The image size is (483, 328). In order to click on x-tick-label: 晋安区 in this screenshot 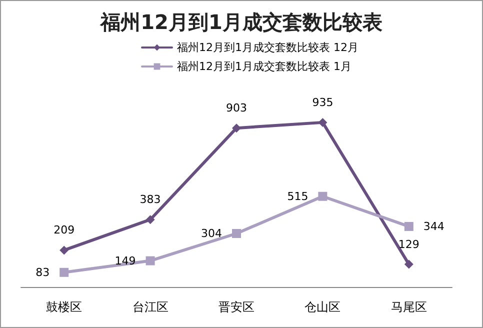, I will do `click(236, 307)`.